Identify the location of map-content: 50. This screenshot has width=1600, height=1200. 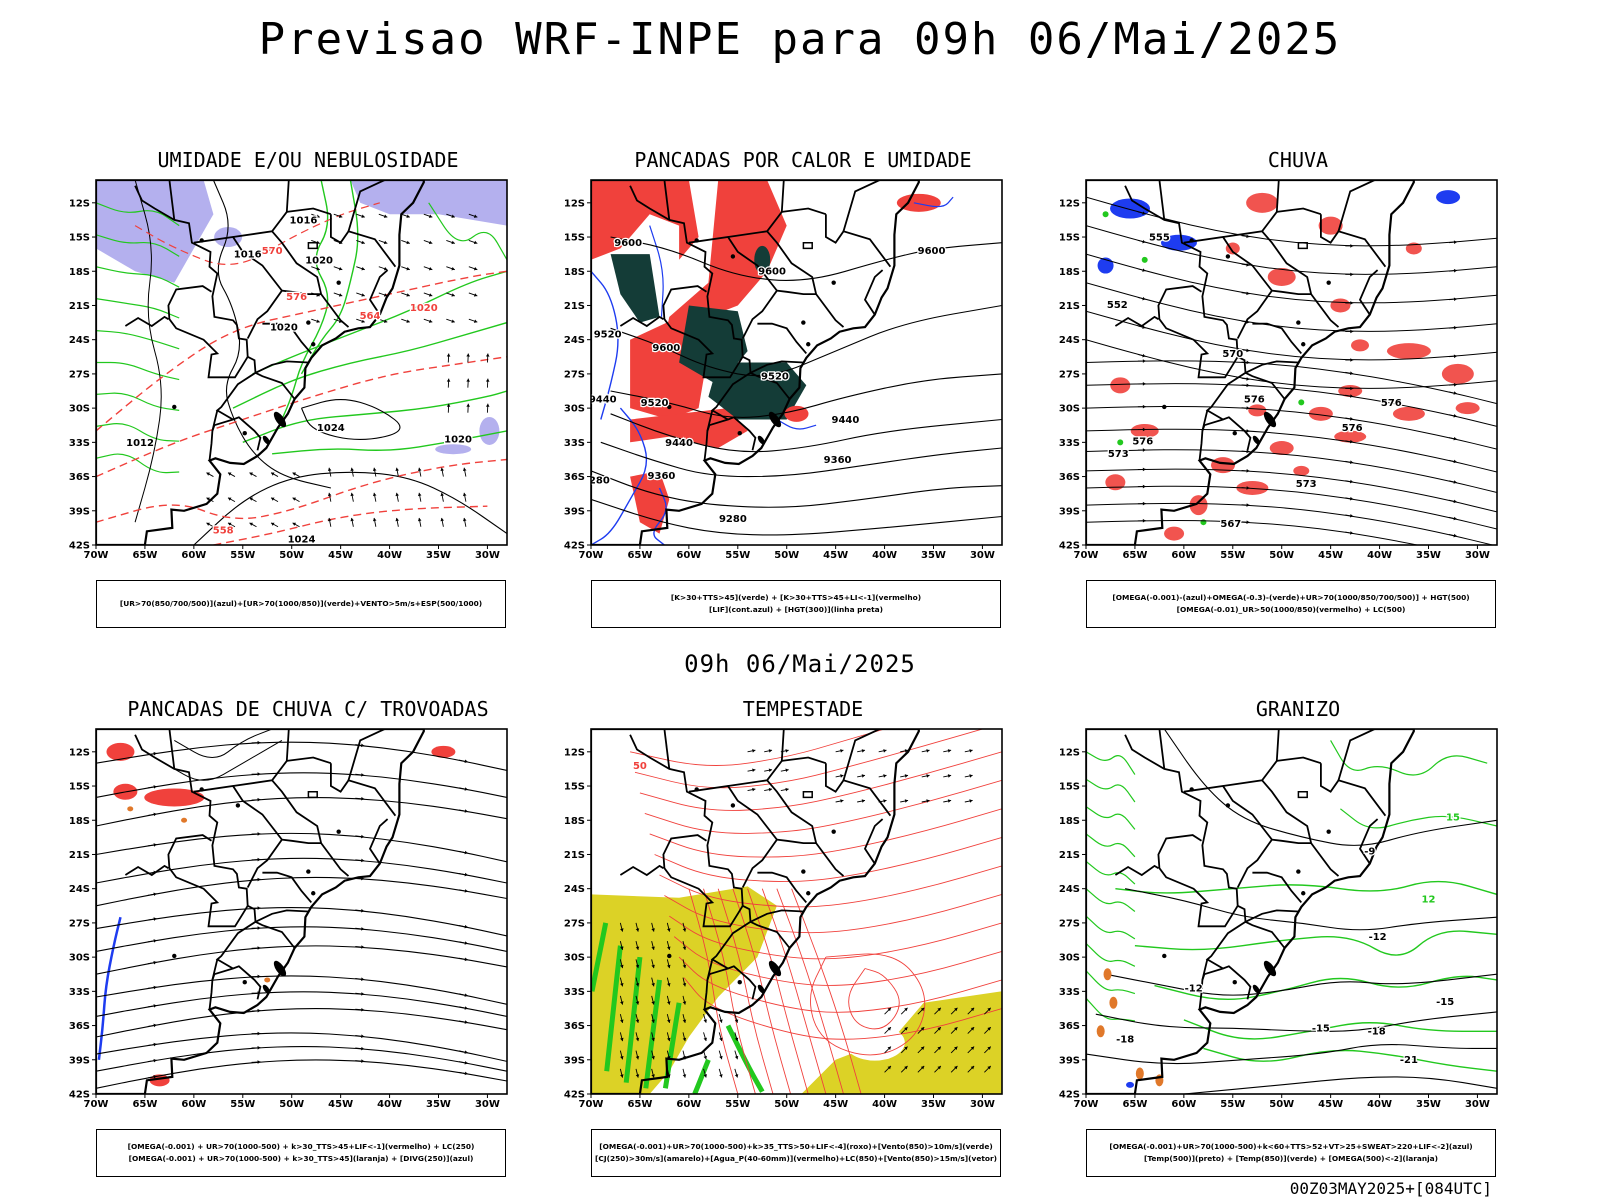
(796, 911).